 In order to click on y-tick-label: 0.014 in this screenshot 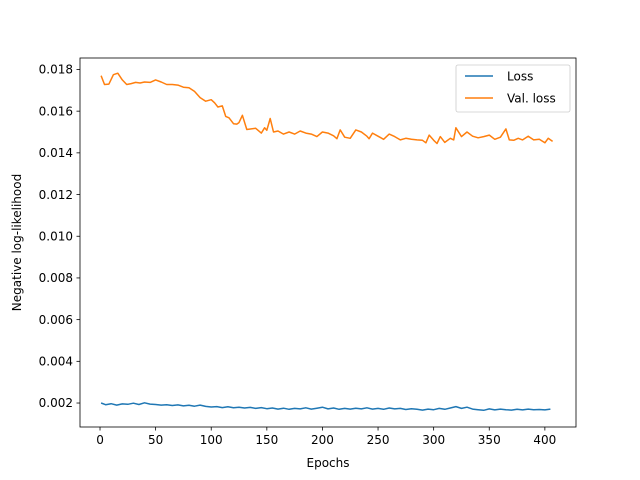, I will do `click(56, 153)`.